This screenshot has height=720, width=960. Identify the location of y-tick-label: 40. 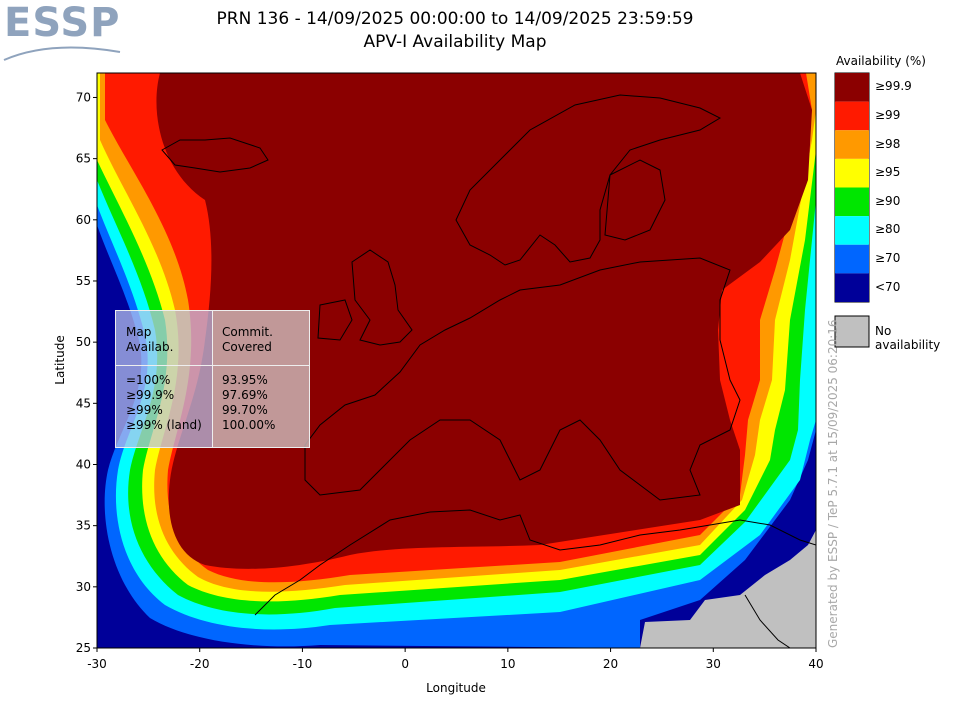
(83, 464).